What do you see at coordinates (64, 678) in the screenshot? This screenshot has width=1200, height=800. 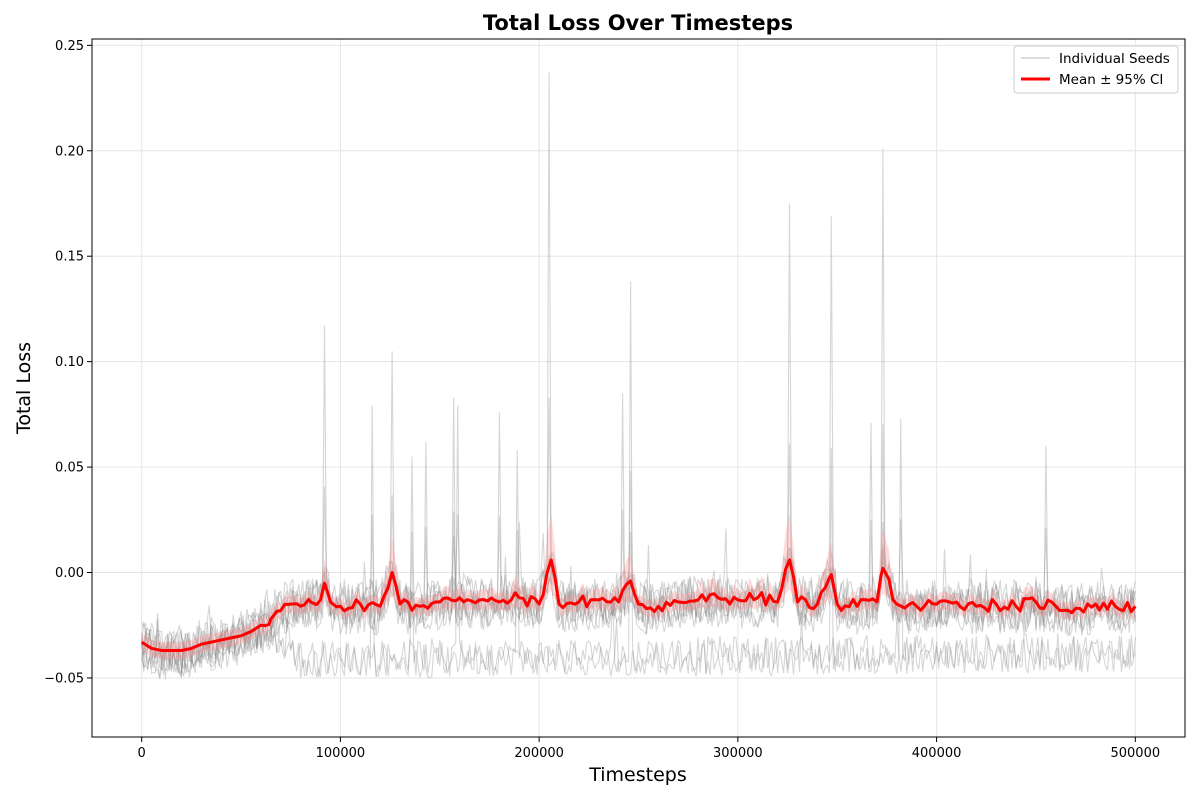 I see `y-tick-label: −0.05` at bounding box center [64, 678].